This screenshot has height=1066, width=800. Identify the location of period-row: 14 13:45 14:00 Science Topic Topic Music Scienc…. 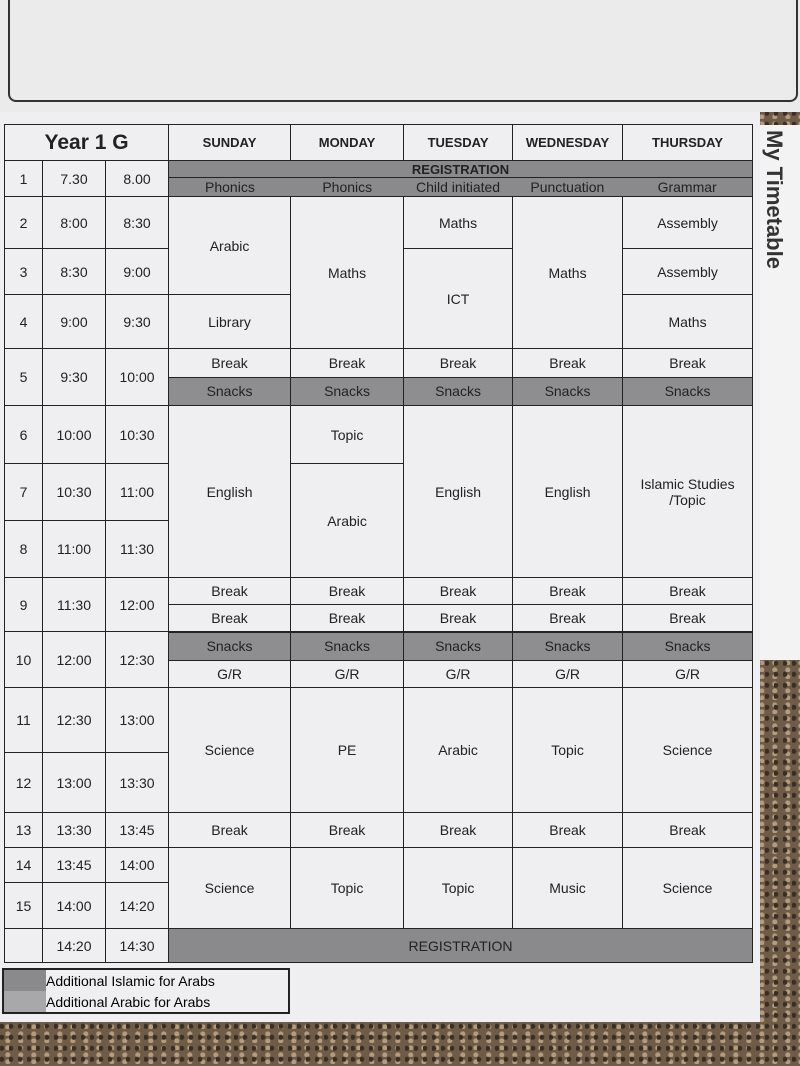
(379, 888).